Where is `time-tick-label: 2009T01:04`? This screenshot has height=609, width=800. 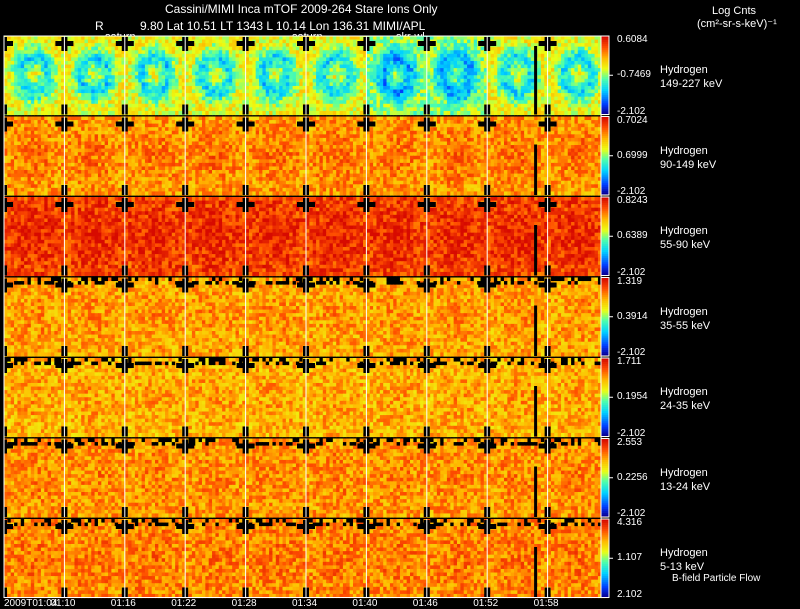 time-tick-label: 2009T01:04 is located at coordinates (30, 603).